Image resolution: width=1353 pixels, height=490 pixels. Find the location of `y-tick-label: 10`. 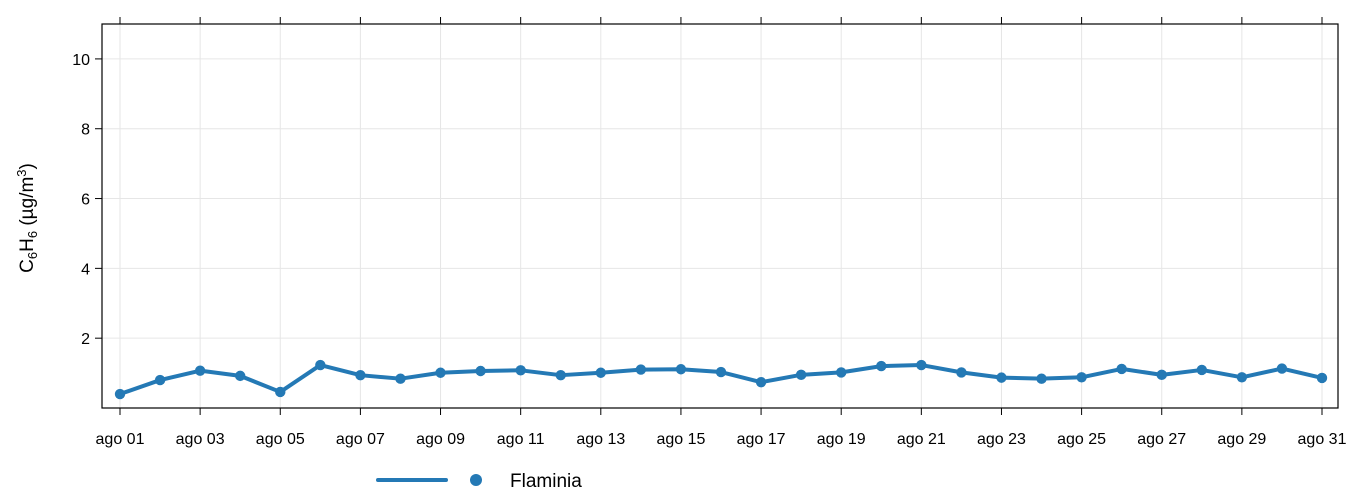

y-tick-label: 10 is located at coordinates (81, 60).